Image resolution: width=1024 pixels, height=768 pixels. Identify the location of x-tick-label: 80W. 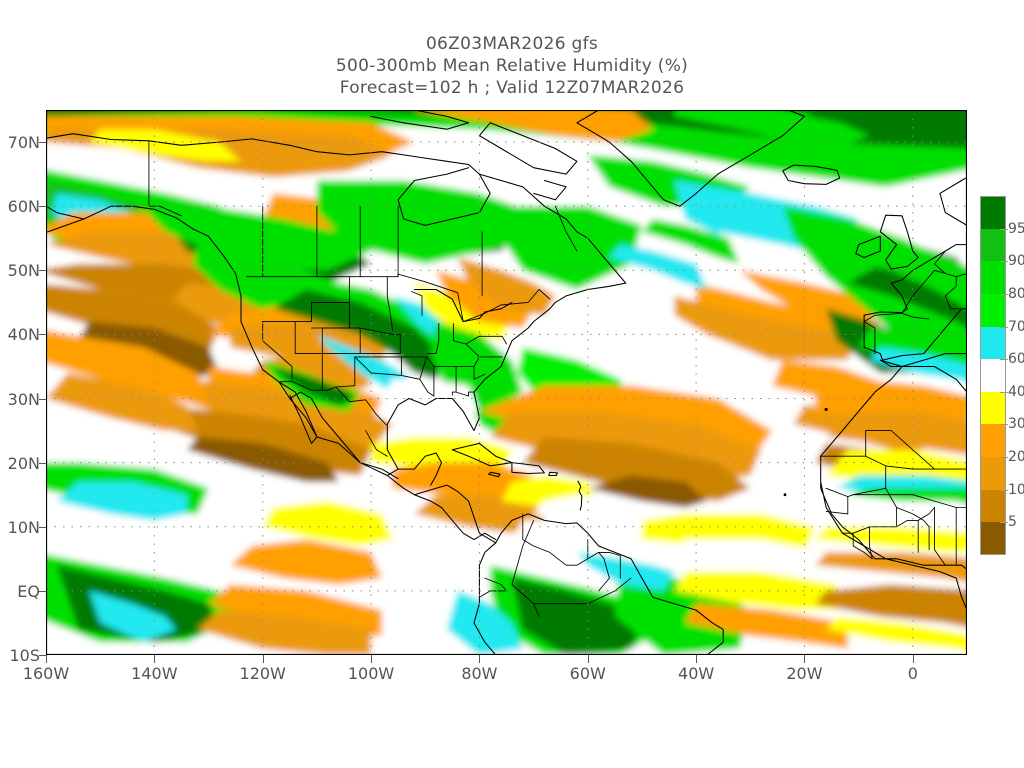
(479, 673).